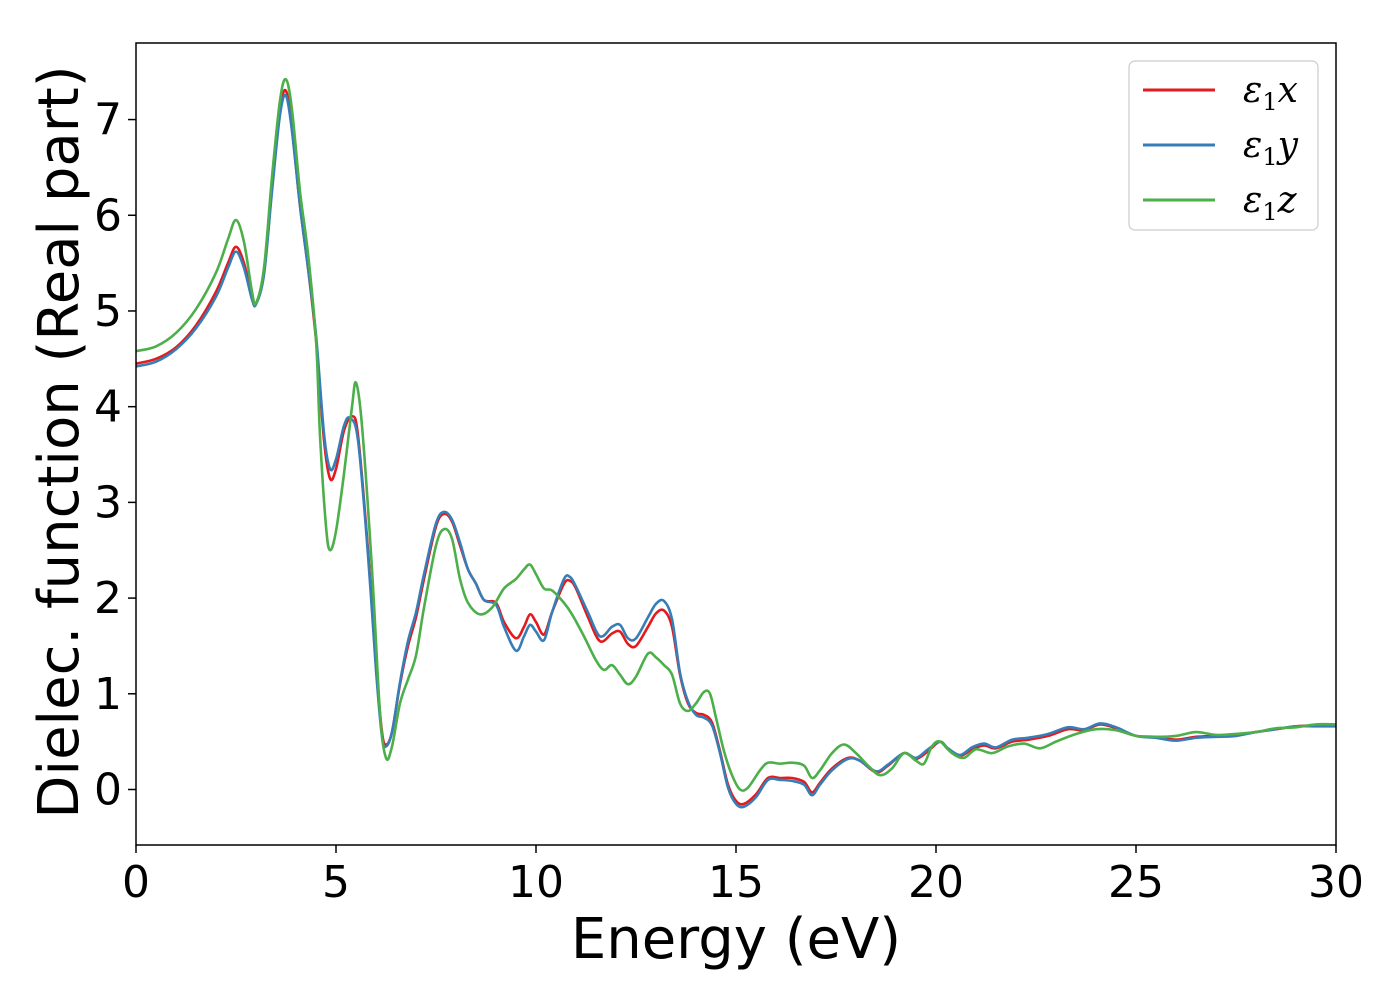 Image resolution: width=1400 pixels, height=1000 pixels. Describe the element at coordinates (736, 939) in the screenshot. I see `x-axis-label: Energy (eV)` at that location.